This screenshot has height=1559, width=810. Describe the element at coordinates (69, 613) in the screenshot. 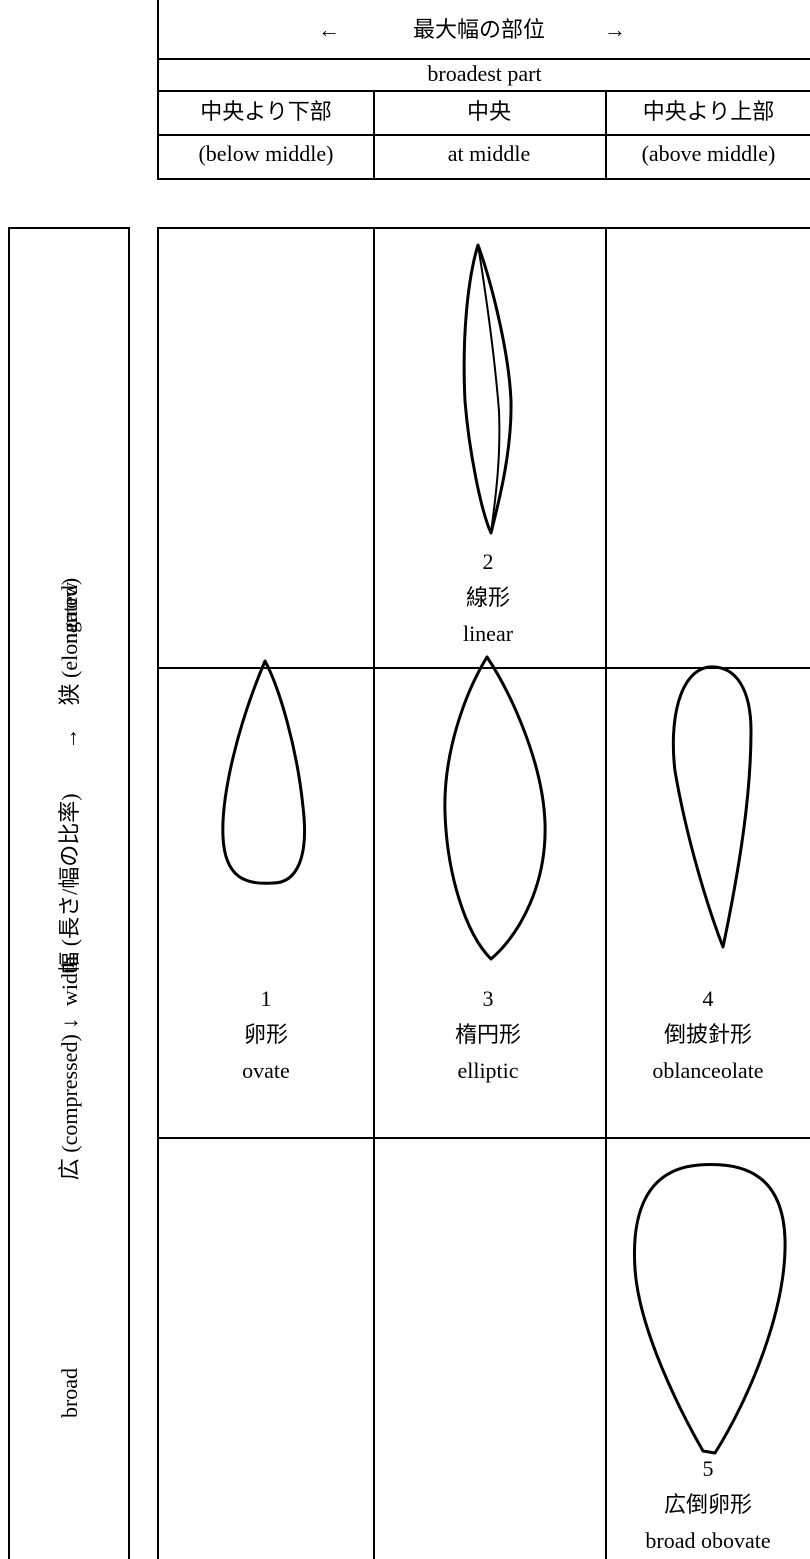

I see `narrow-label: narrow` at that location.